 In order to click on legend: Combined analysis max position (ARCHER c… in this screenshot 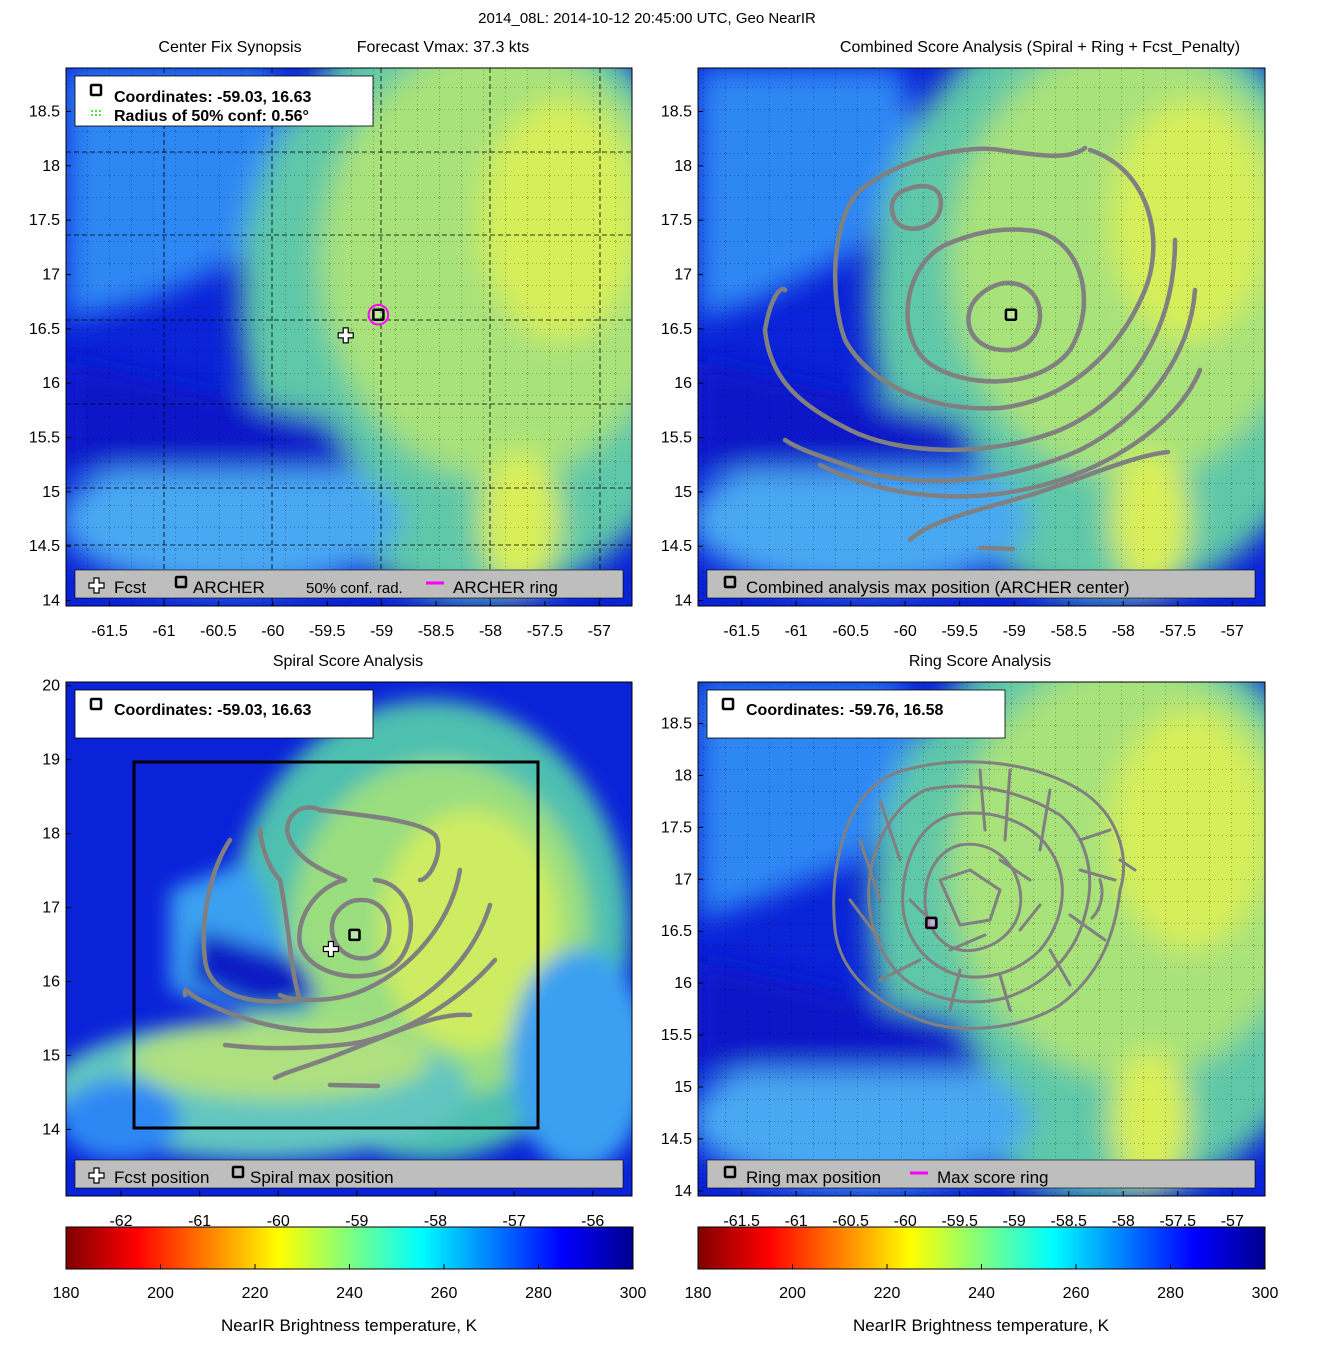, I will do `click(981, 584)`.